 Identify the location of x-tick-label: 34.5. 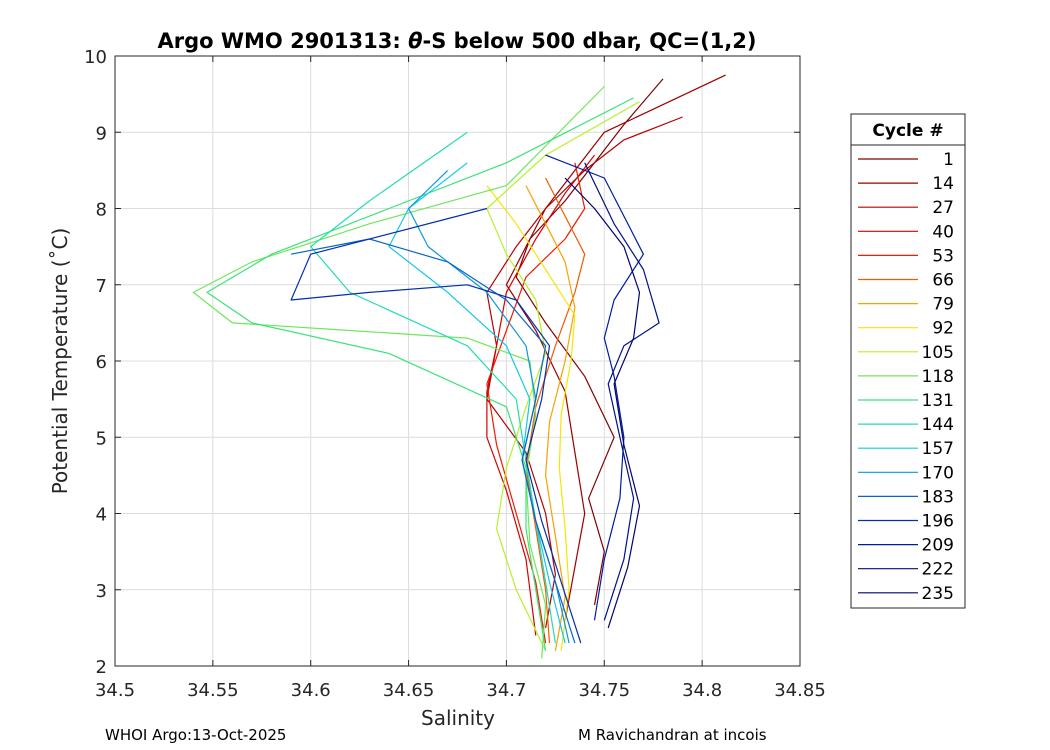
(115, 690).